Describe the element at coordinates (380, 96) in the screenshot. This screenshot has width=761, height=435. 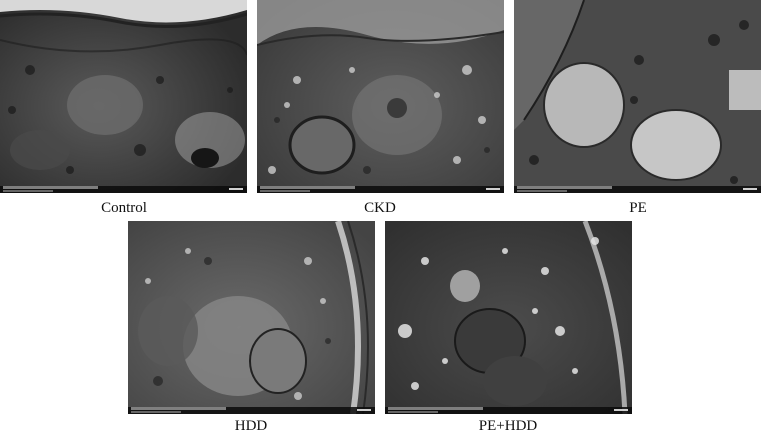
I see `micrograph-ckd` at that location.